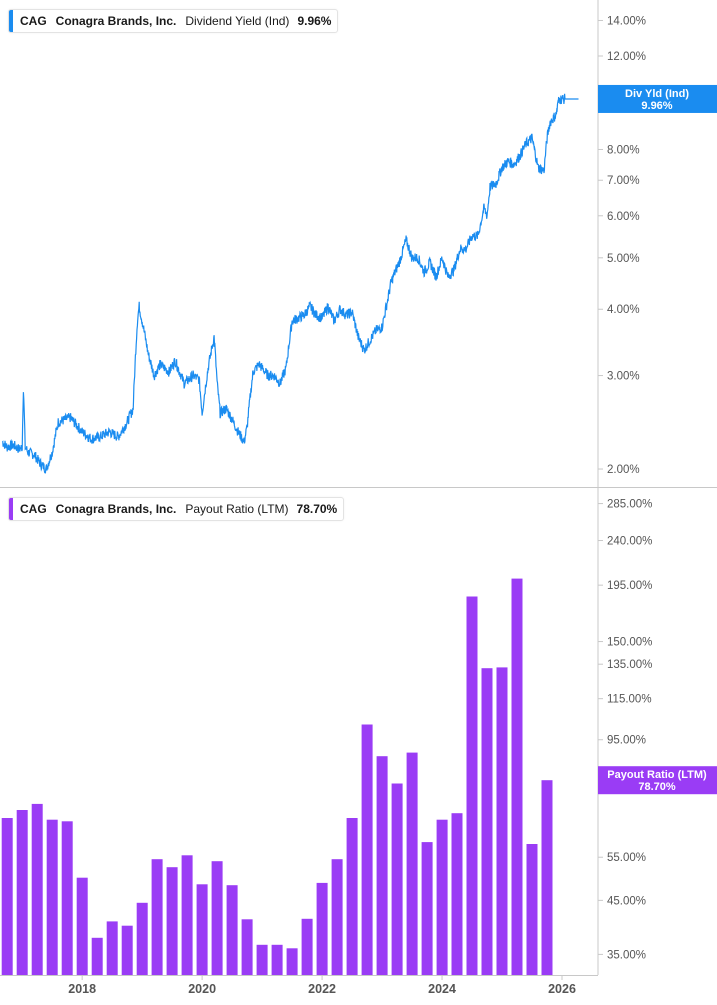 This screenshot has height=1005, width=717. What do you see at coordinates (657, 94) in the screenshot?
I see `yield-value-flag-label: Div Yld (Ind)` at bounding box center [657, 94].